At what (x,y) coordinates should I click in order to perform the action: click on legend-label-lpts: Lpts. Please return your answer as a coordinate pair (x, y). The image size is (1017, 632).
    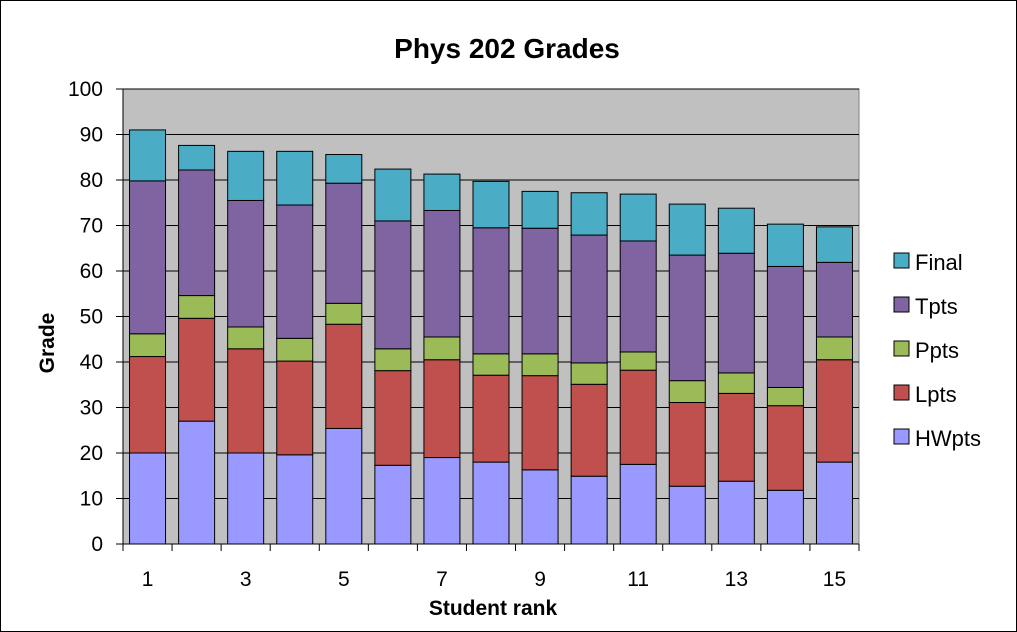
    Looking at the image, I should click on (936, 394).